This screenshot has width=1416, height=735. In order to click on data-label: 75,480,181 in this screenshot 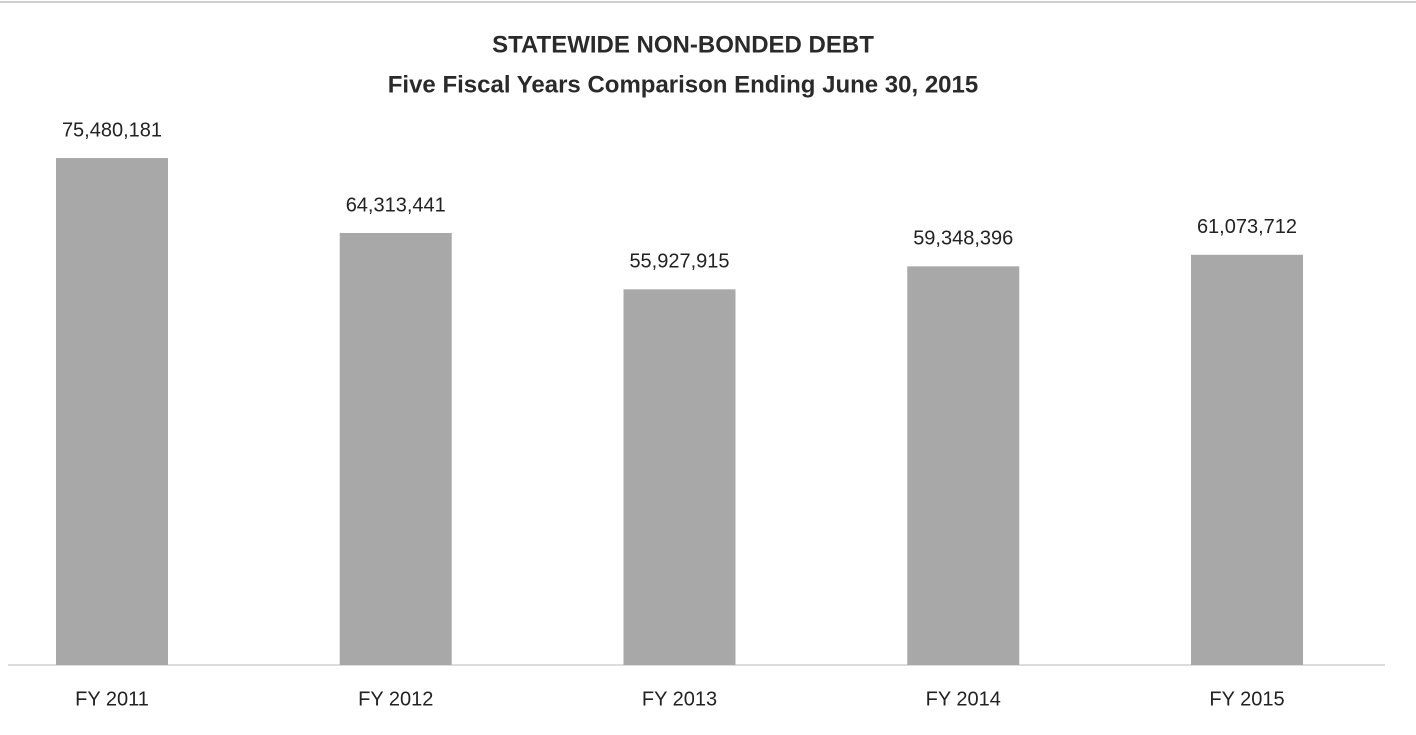, I will do `click(112, 130)`.